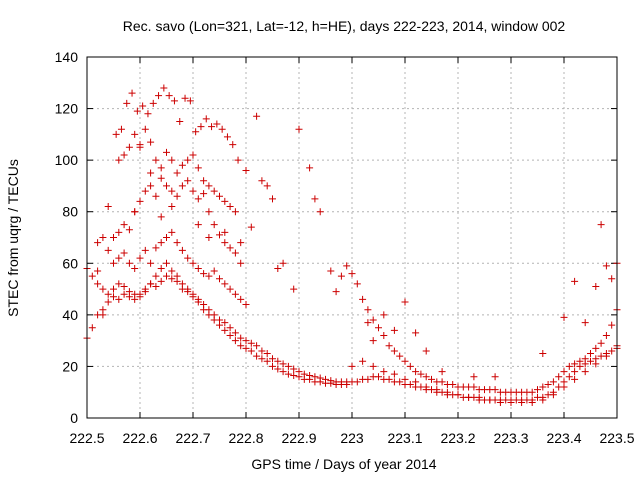 The height and width of the screenshot is (480, 640). What do you see at coordinates (67, 160) in the screenshot?
I see `y-tick-label: 100` at bounding box center [67, 160].